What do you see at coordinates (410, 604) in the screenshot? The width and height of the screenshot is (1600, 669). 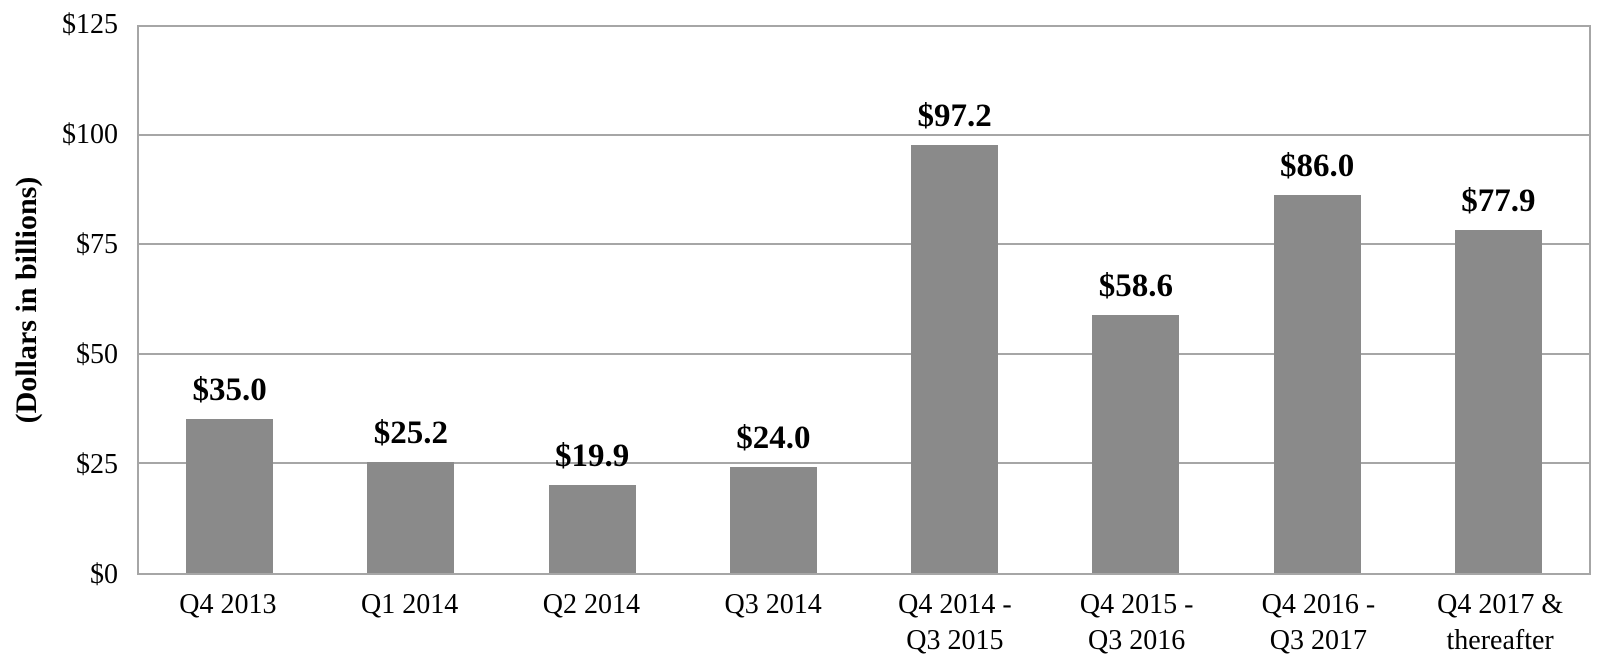 I see `x-tick-label: Q1 2014` at bounding box center [410, 604].